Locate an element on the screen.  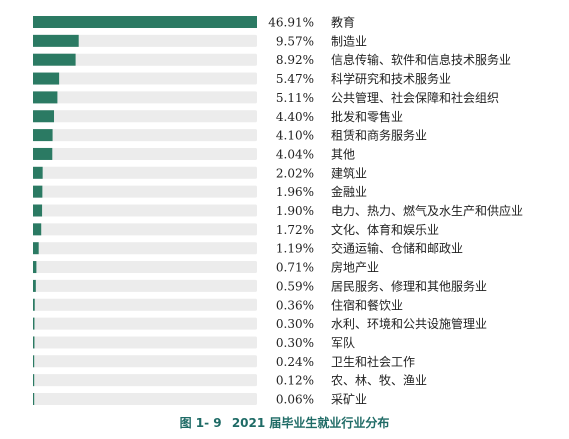
category-label: 文化、体育和娱乐业 is located at coordinates (385, 229).